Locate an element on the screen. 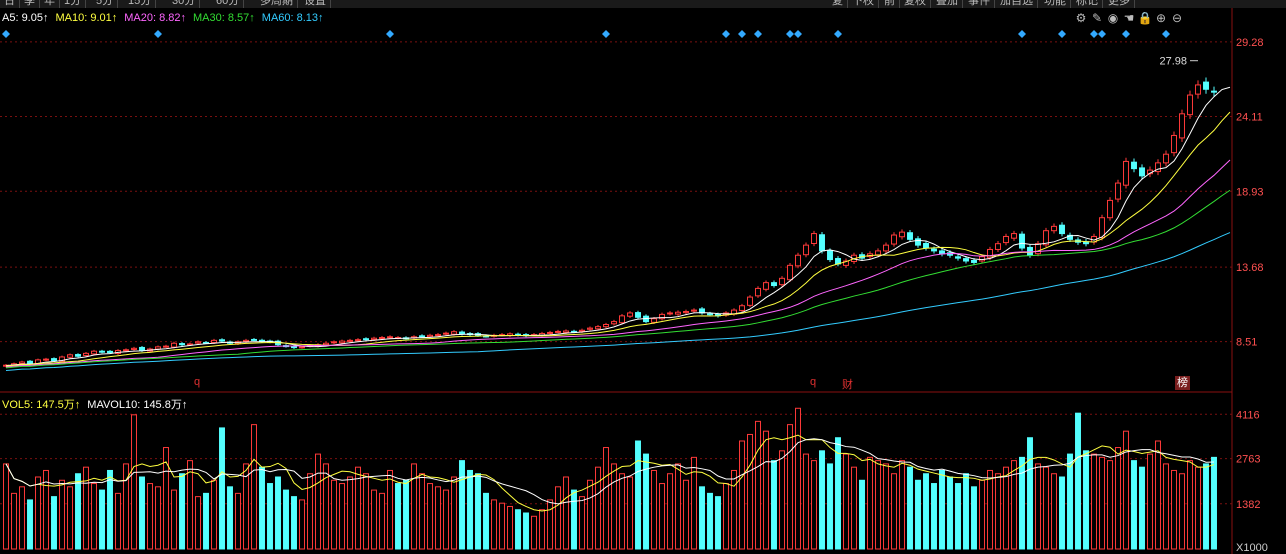 The width and height of the screenshot is (1286, 554). lock-icon: 🔒 is located at coordinates (1145, 18).